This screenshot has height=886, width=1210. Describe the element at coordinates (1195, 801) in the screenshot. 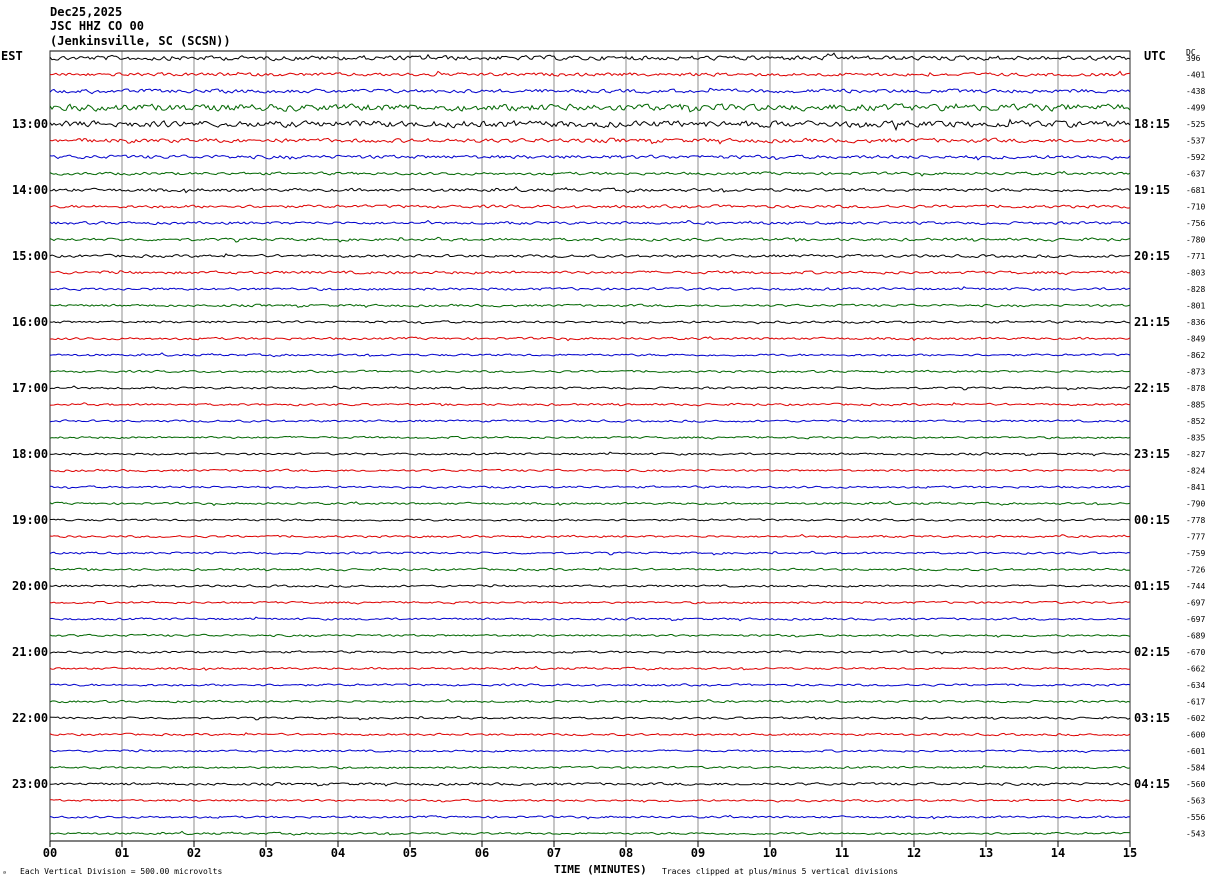

I see `dc-offset-label: -563` at that location.